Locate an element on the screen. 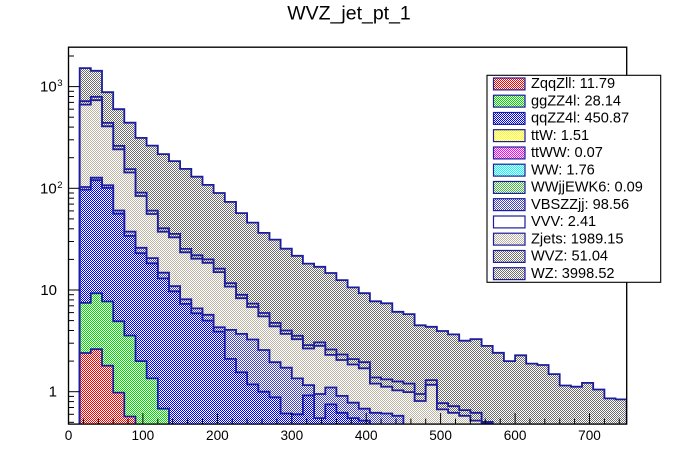 The width and height of the screenshot is (696, 472). svg-text: 2 is located at coordinates (59, 185).